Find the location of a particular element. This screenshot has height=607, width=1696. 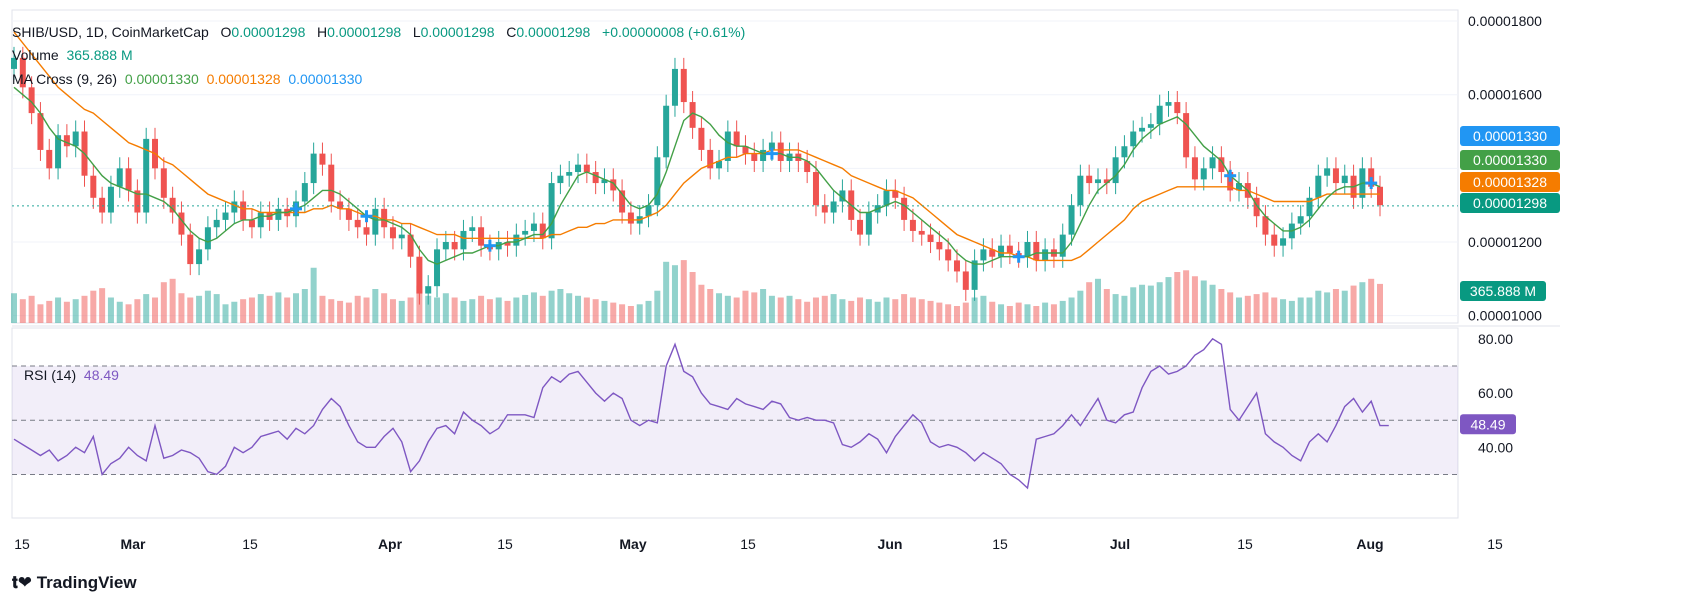

symbol-label: SHIB/USD, 1D, CoinMarketCap is located at coordinates (110, 32).